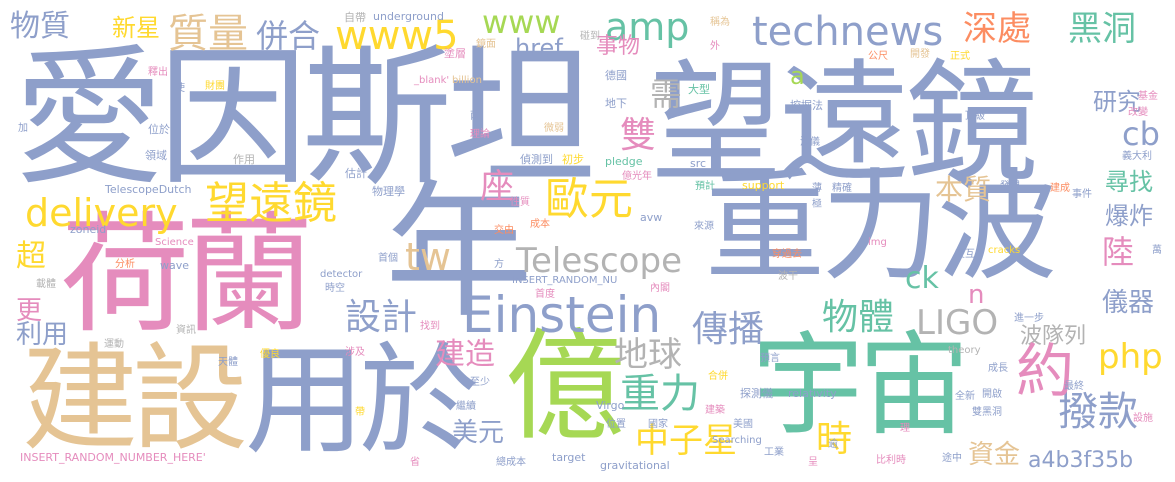 Image resolution: width=1175 pixels, height=482 pixels. I want to click on word-zhonglibo: 重力波, so click(881, 227).